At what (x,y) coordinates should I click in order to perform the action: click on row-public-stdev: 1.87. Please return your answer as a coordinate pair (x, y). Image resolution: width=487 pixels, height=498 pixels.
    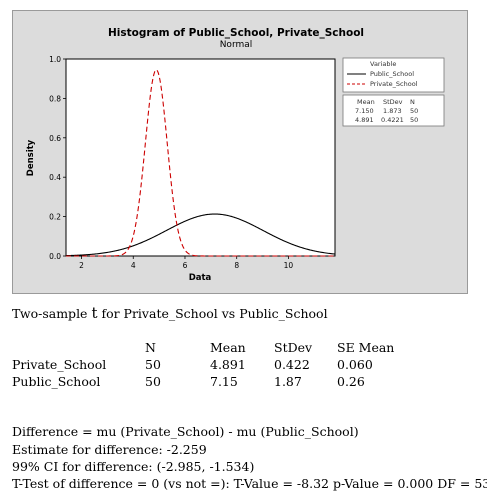
    Looking at the image, I should click on (288, 381).